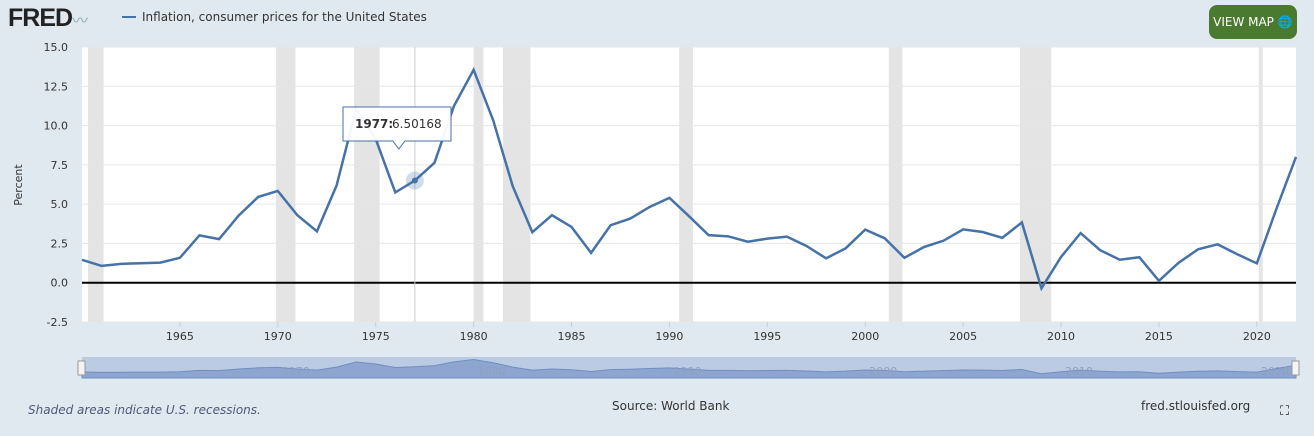  What do you see at coordinates (414, 180) in the screenshot?
I see `hover-point` at bounding box center [414, 180].